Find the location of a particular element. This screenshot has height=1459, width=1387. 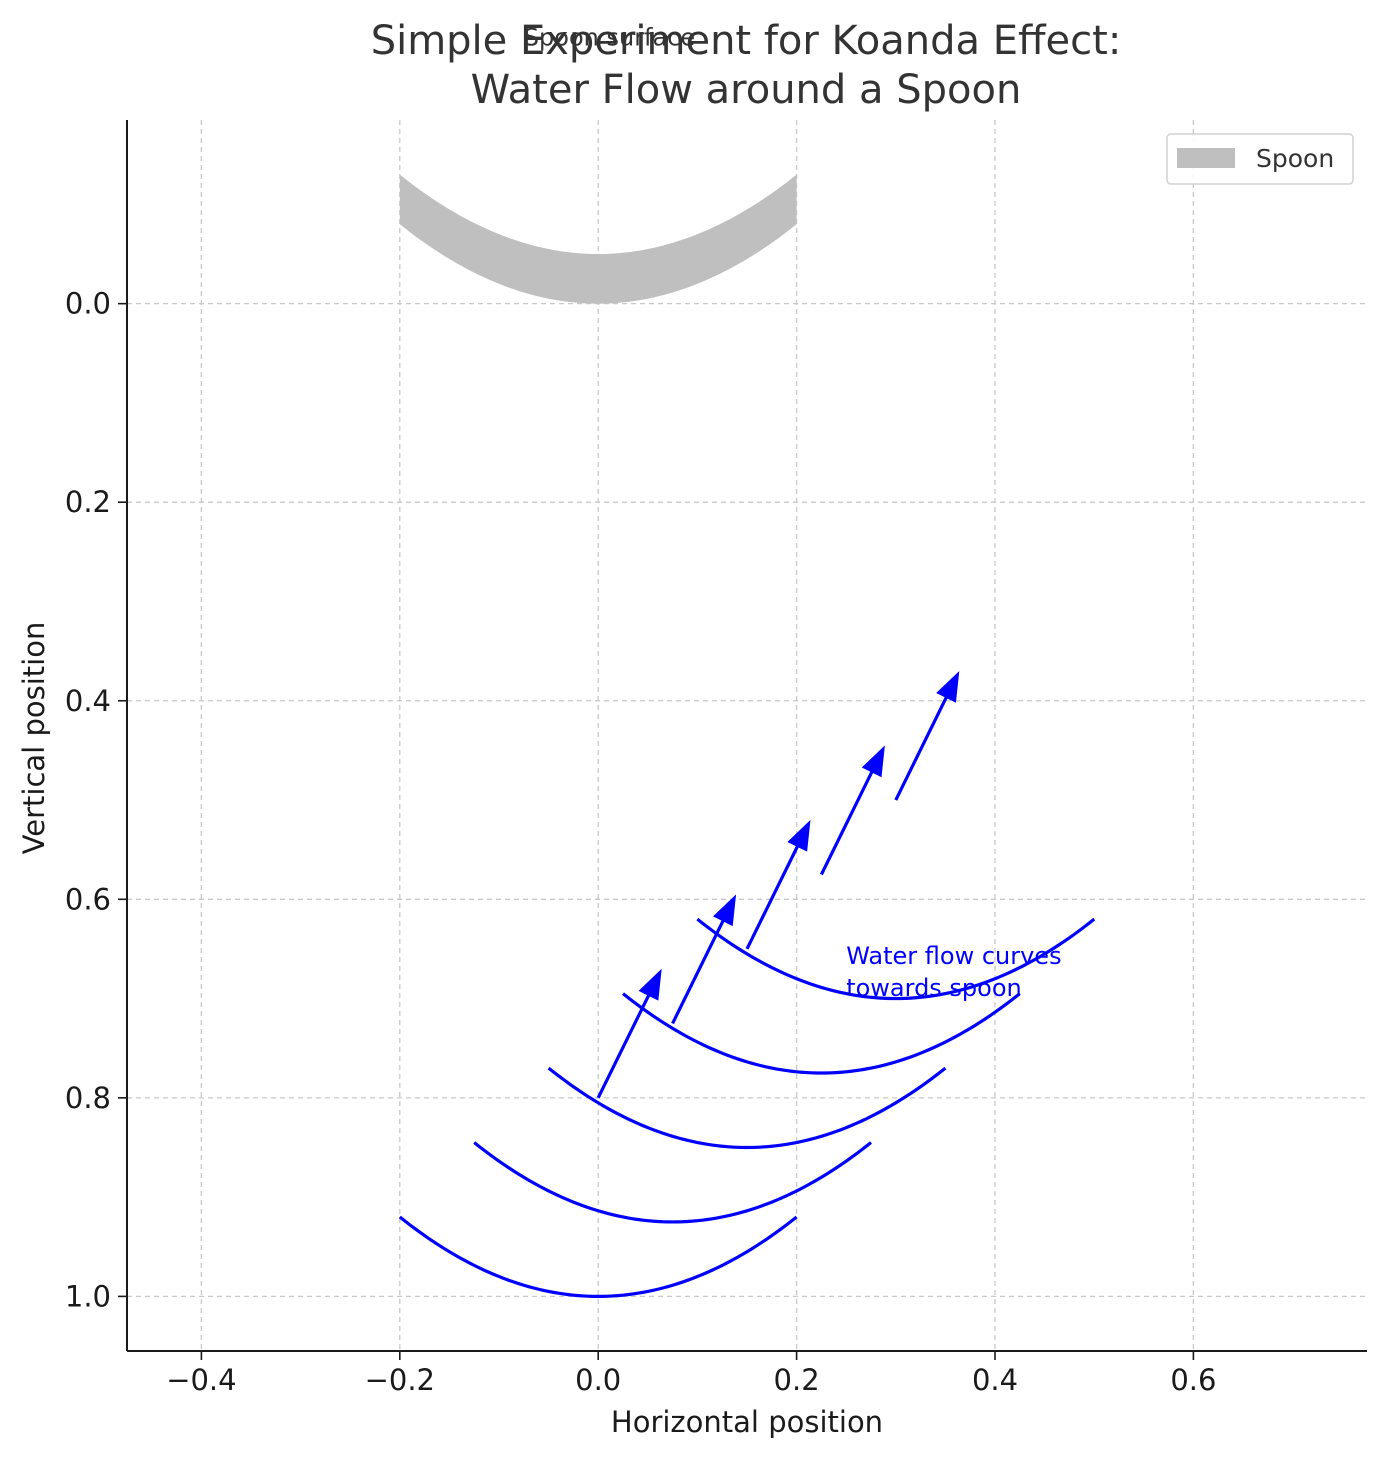

spoon-shape is located at coordinates (598, 239).